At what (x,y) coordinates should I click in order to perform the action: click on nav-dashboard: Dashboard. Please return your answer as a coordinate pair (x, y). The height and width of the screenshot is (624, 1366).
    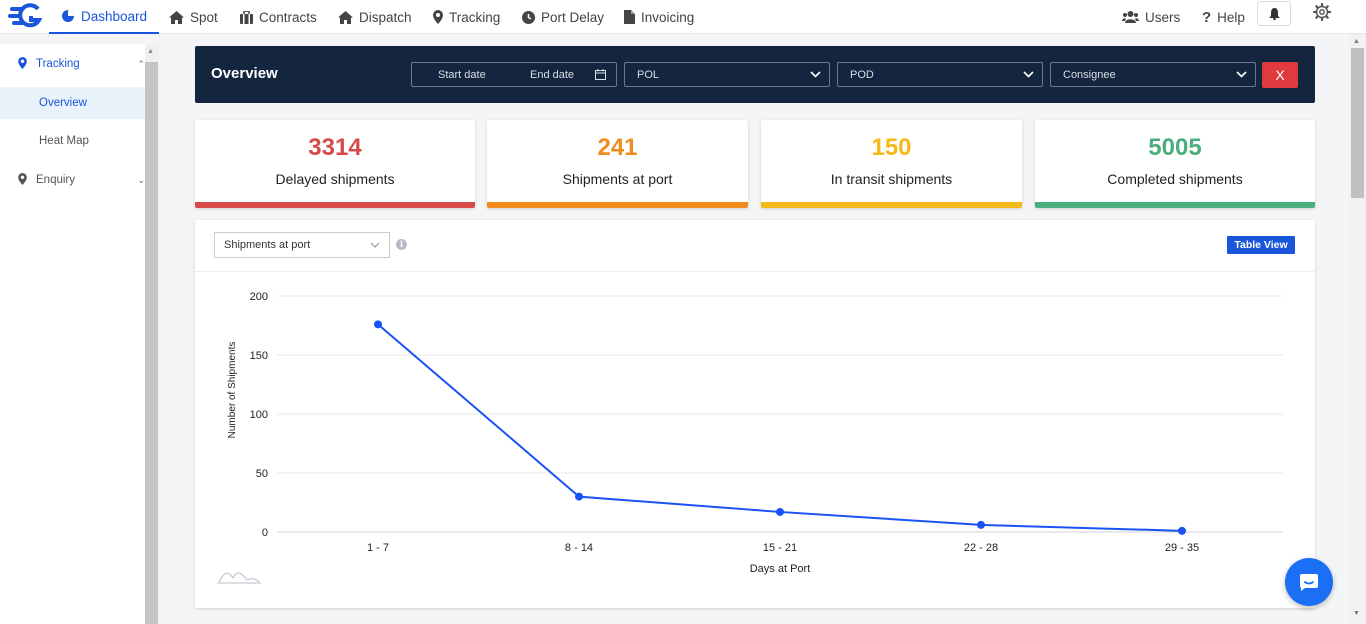
    Looking at the image, I should click on (104, 17).